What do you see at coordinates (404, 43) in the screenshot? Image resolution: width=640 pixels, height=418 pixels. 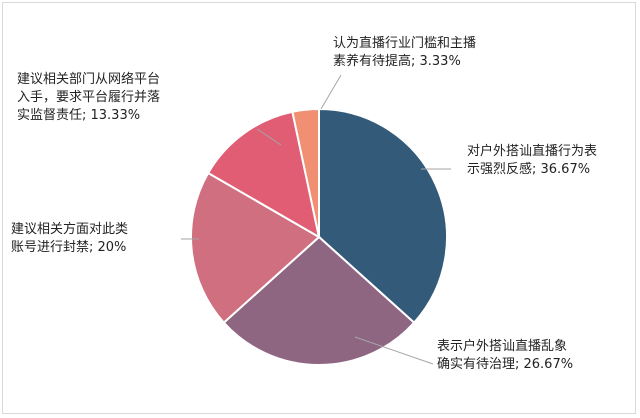 I see `slice-label-line-5-1: 认为直播行业门槛和主播` at bounding box center [404, 43].